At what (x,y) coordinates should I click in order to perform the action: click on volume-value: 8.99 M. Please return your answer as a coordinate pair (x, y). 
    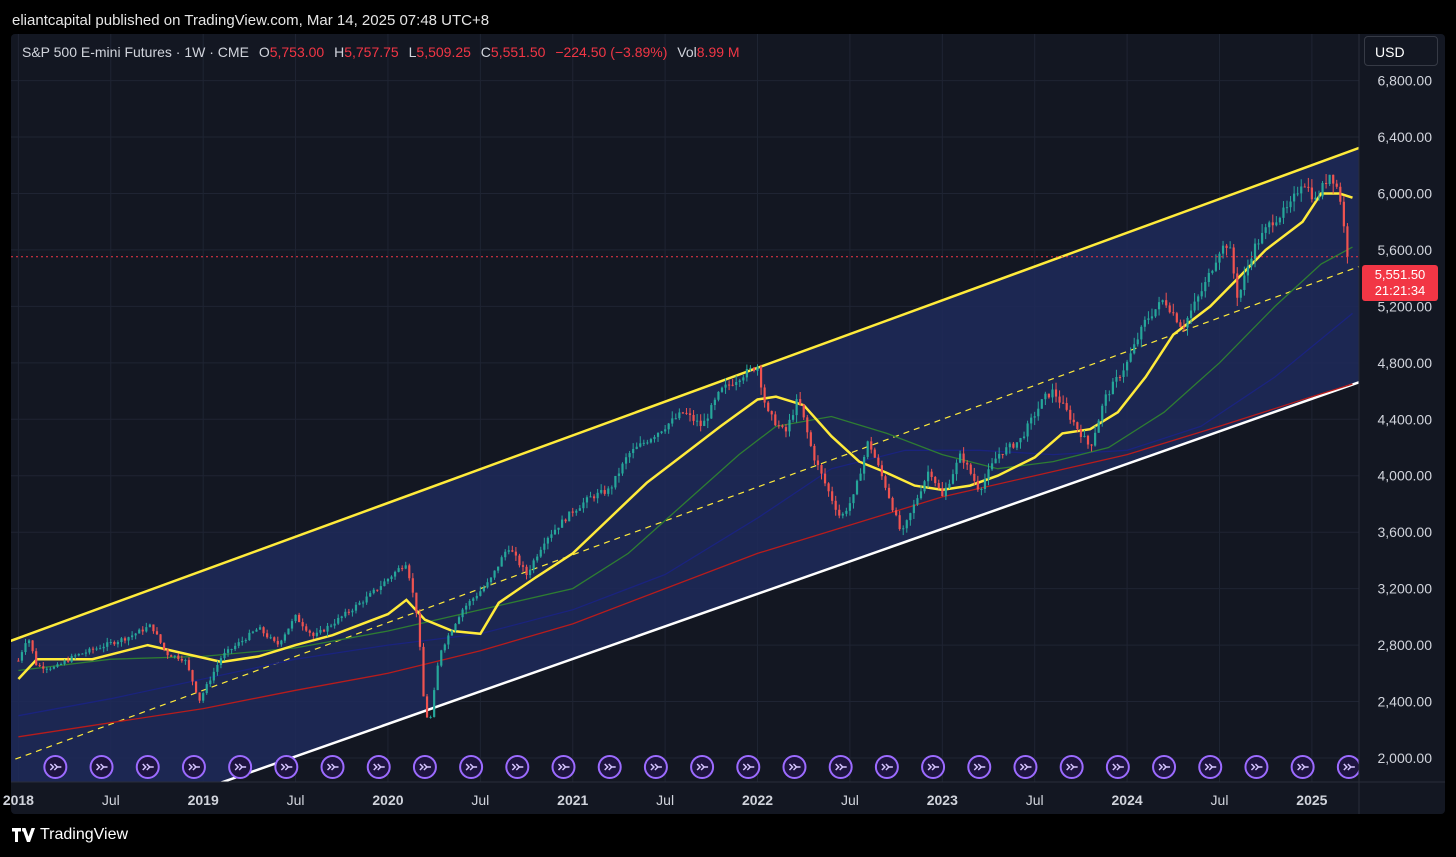
    Looking at the image, I should click on (718, 52).